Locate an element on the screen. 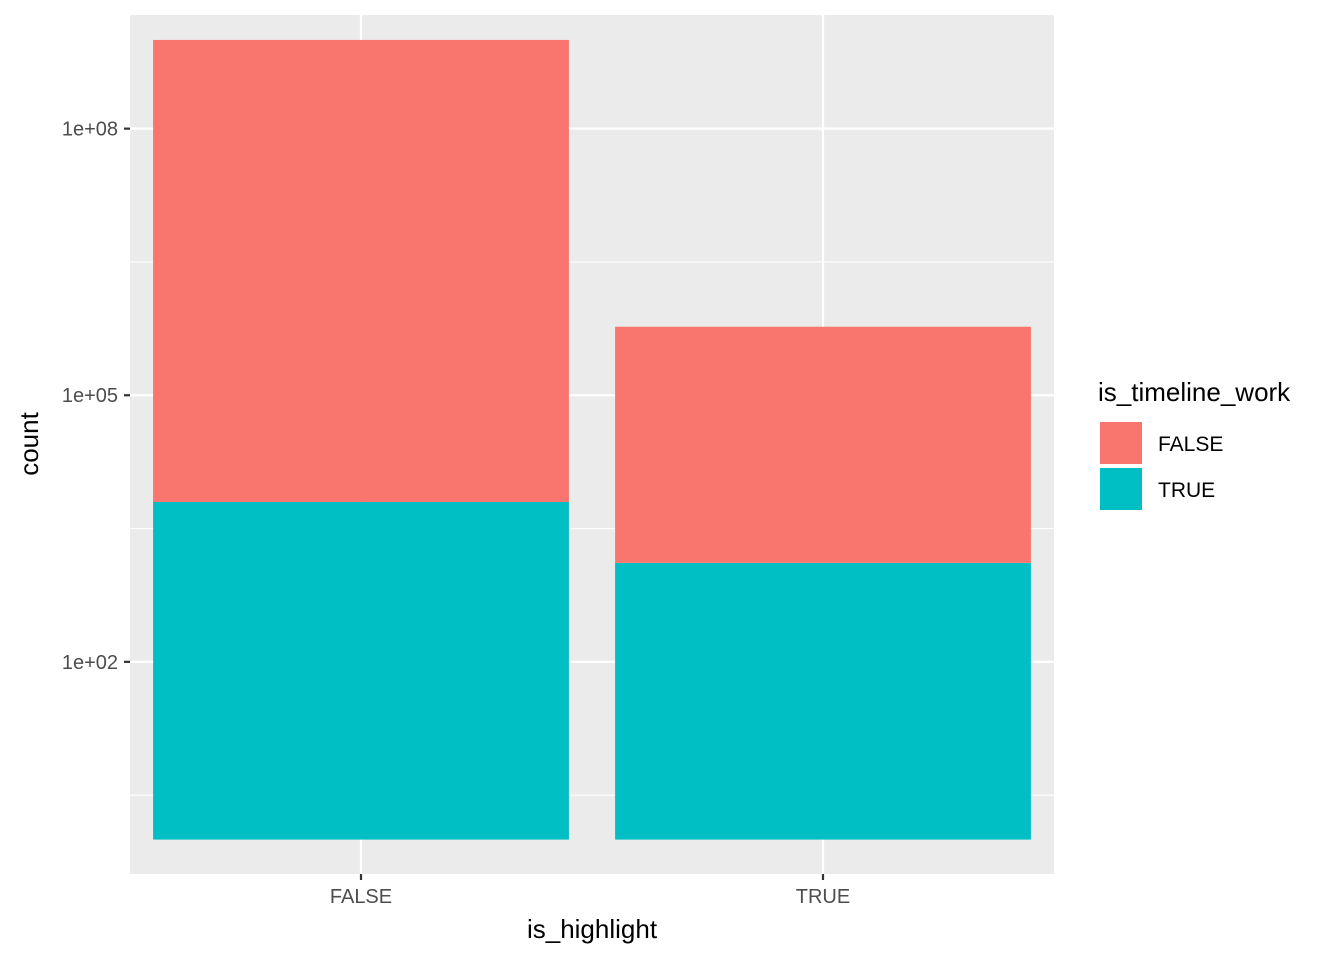 This screenshot has height=960, width=1344. y-tick-label: 1e+02 is located at coordinates (90, 663).